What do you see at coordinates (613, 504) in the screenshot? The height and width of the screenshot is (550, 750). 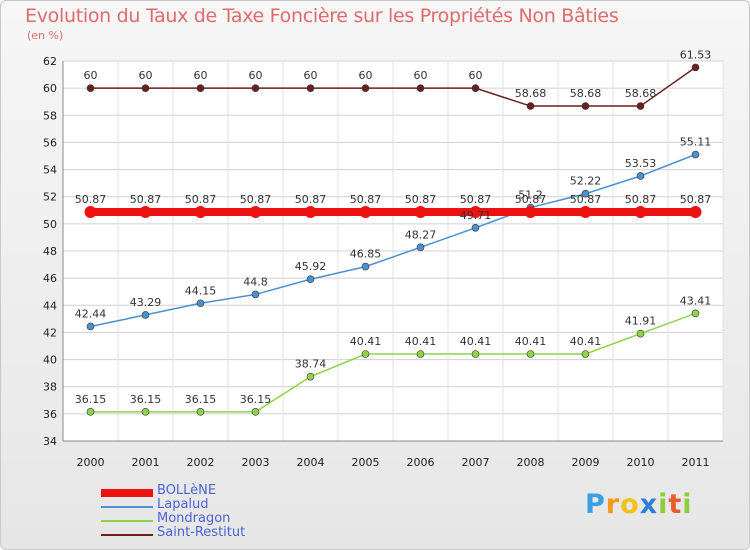 I see `logo-letter: r` at bounding box center [613, 504].